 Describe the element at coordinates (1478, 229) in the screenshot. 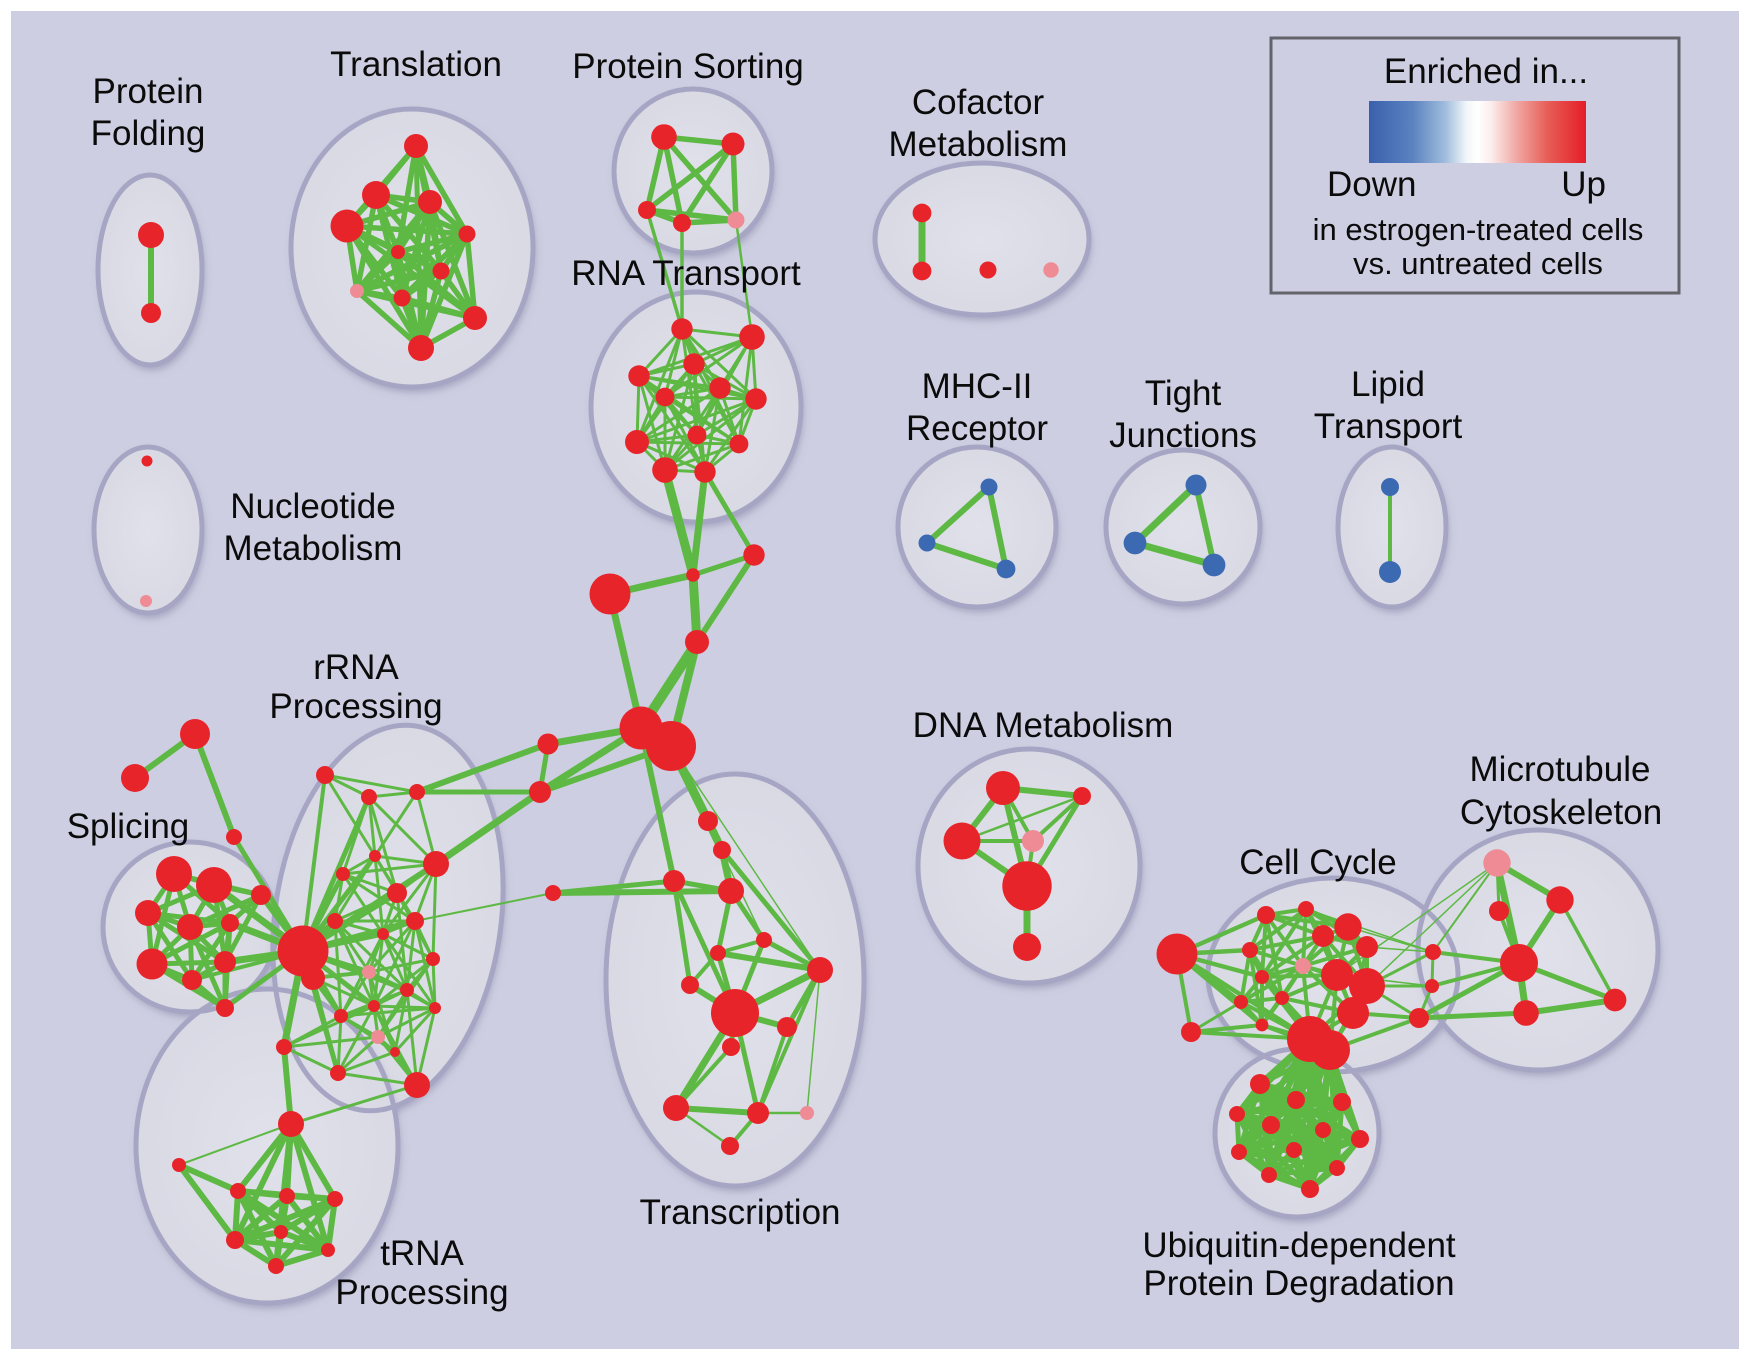

I see `svg-text: in estrogen-treated cells` at that location.